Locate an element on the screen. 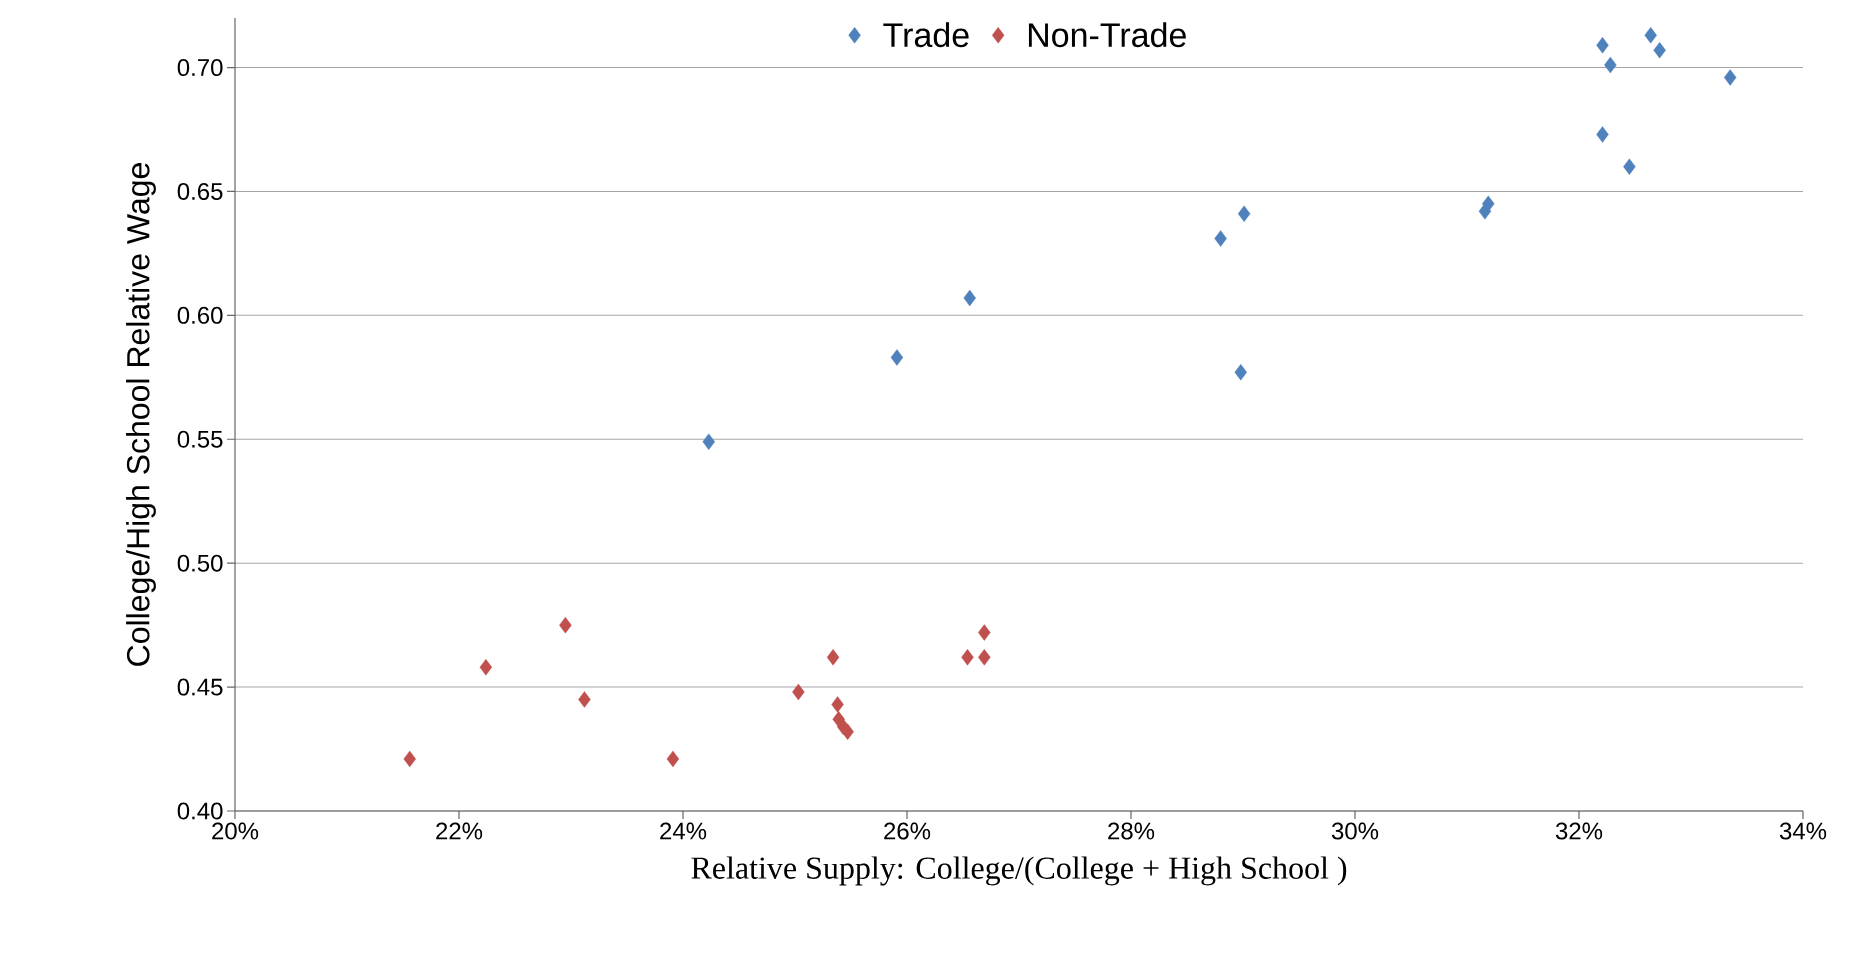  y-tick-label: 0.40 is located at coordinates (200, 811).